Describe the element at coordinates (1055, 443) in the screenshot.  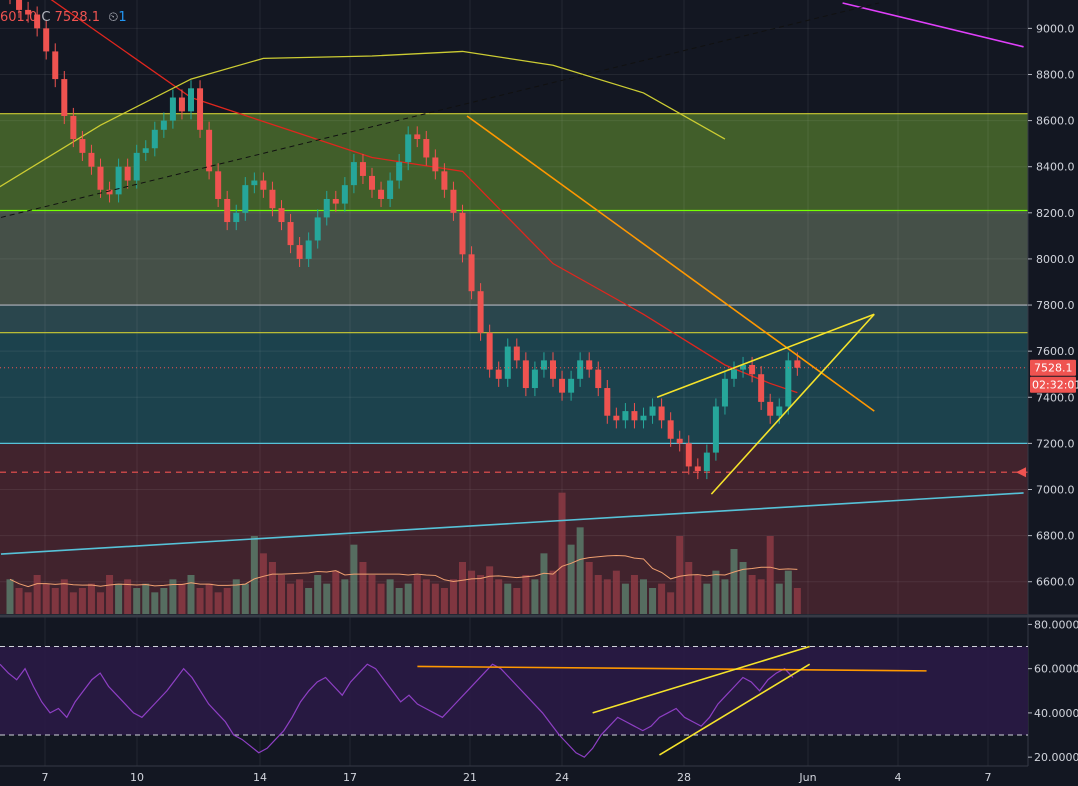
I see `price-tick-label: 7200.0` at that location.